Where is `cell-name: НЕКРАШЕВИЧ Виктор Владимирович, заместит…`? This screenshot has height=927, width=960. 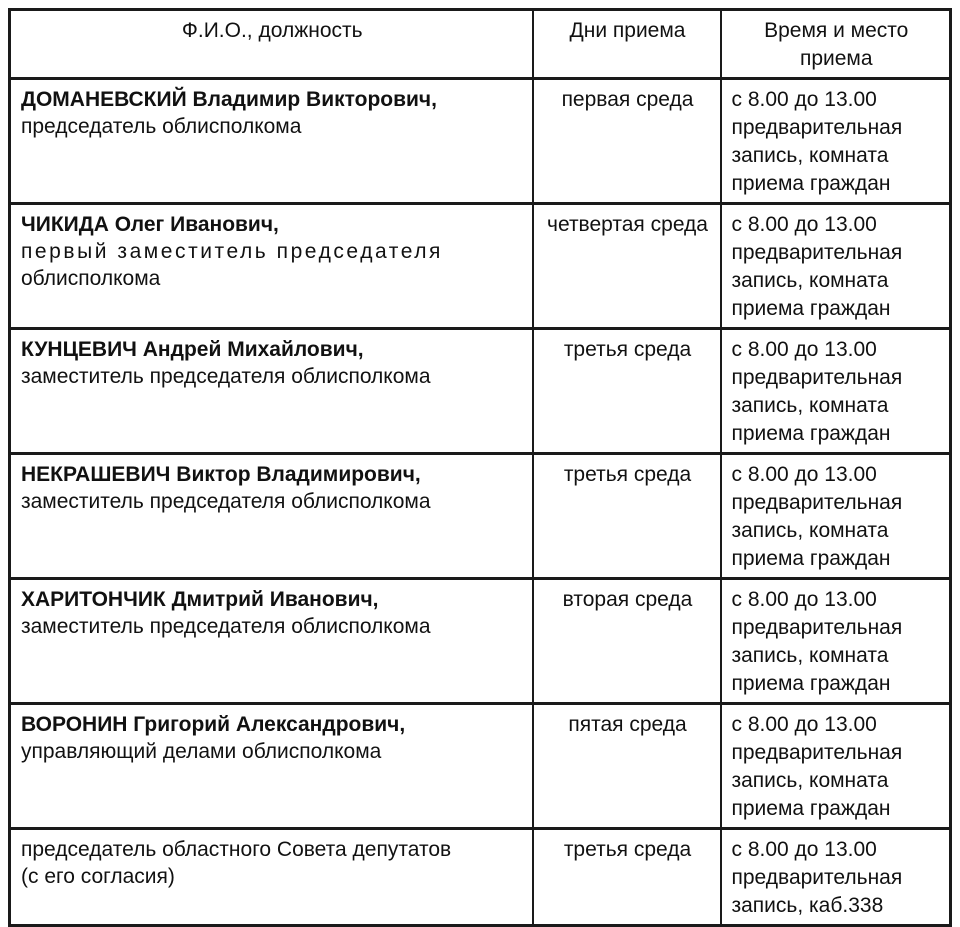 cell-name: НЕКРАШЕВИЧ Виктор Владимирович, заместит… is located at coordinates (271, 516).